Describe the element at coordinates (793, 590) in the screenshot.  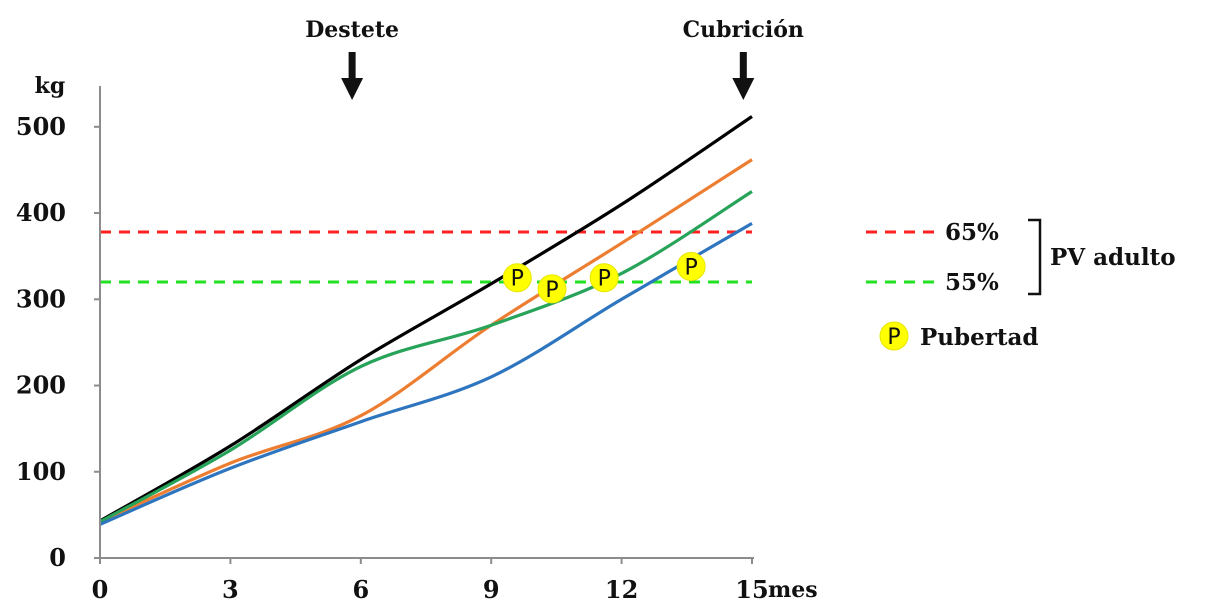
I see `x-axis-label: mes` at that location.